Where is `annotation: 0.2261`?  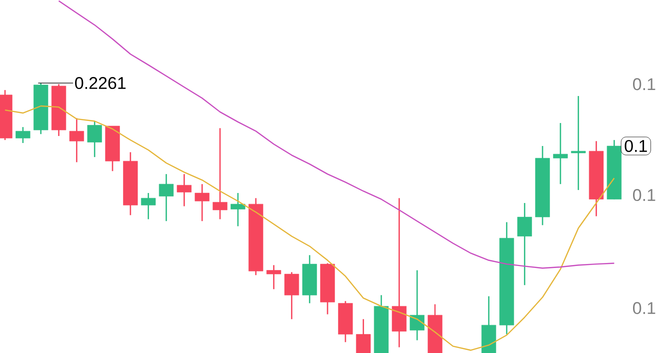 annotation: 0.2261 is located at coordinates (100, 82).